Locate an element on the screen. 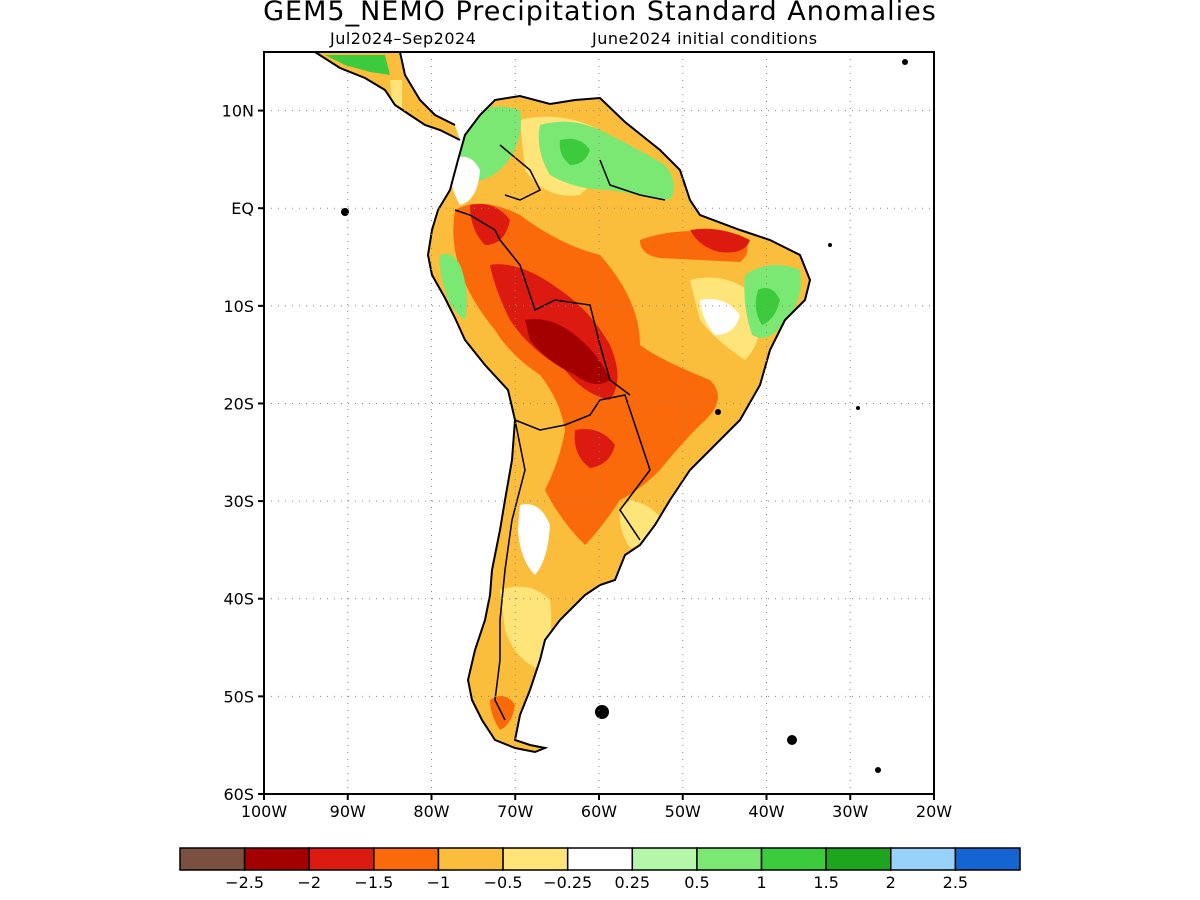 Image resolution: width=1200 pixels, height=900 pixels. lon-label: 20W is located at coordinates (934, 811).